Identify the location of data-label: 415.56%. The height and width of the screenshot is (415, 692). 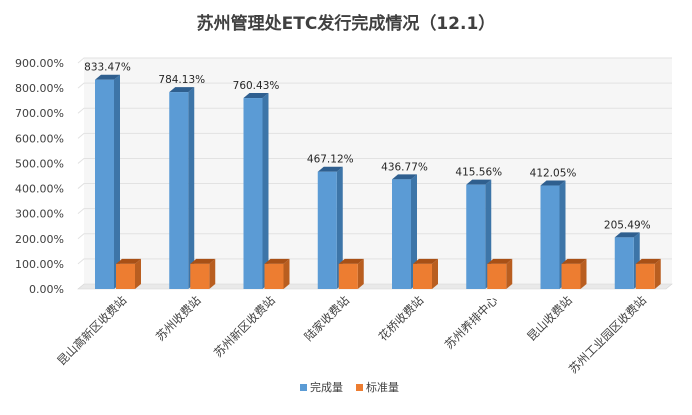
(478, 173).